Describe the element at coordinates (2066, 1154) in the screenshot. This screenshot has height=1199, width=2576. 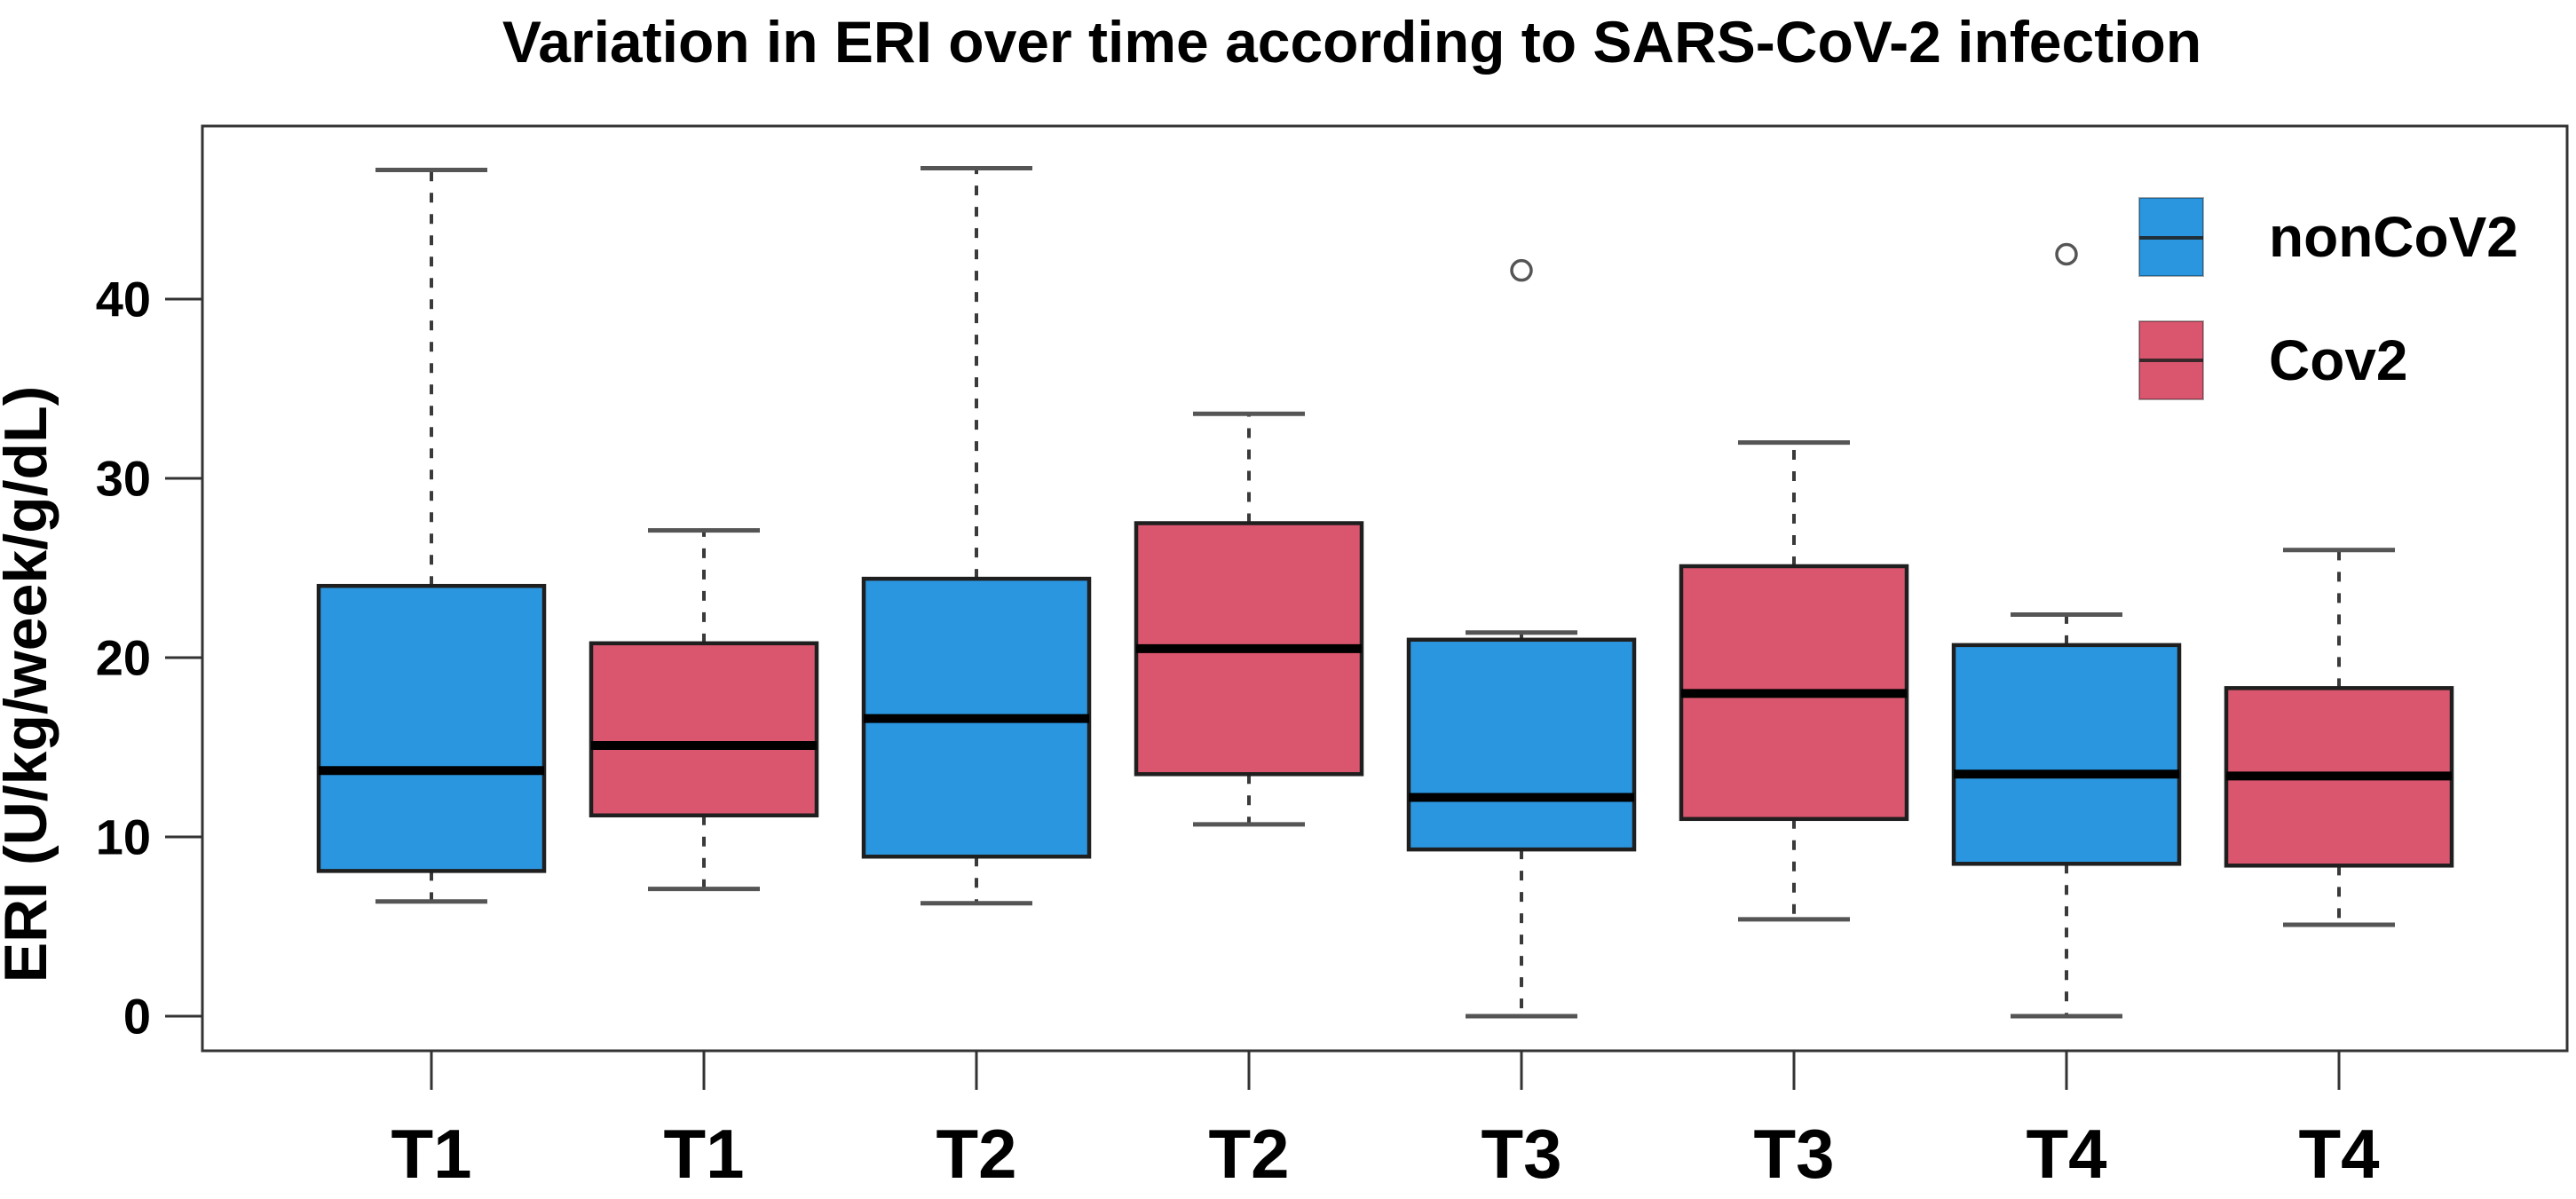
I see `x-tick-label-6: T4` at that location.